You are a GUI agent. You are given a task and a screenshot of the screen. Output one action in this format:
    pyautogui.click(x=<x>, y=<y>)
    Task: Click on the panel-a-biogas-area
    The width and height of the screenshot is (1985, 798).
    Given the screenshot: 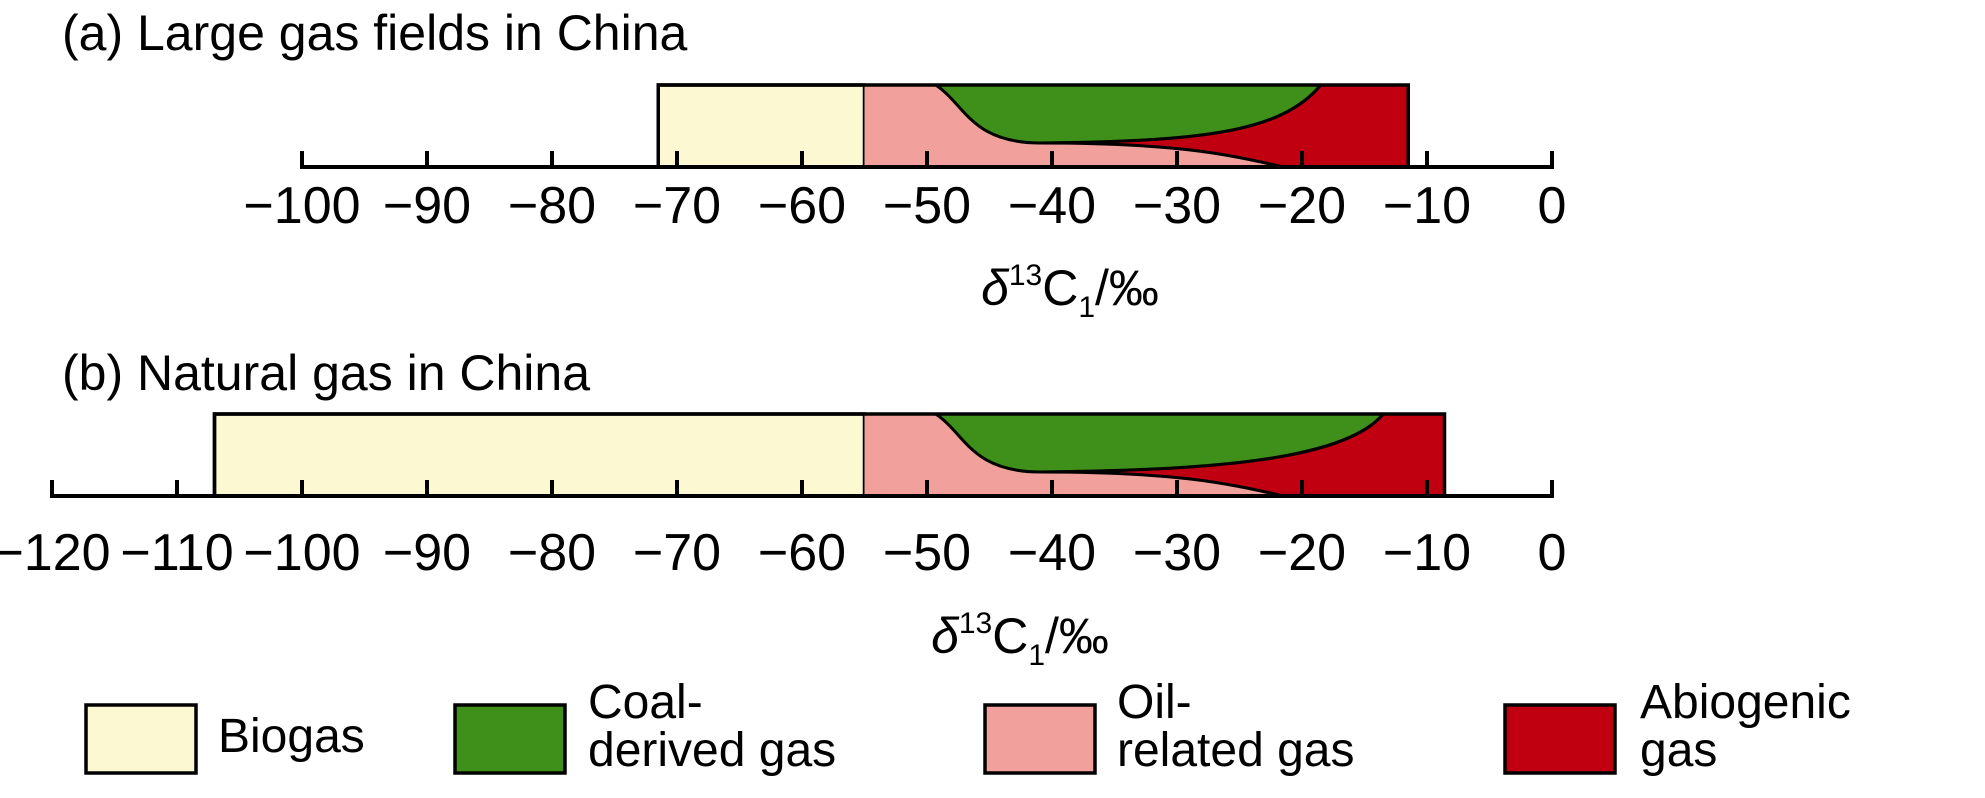 What is the action you would take?
    pyautogui.click(x=761, y=126)
    